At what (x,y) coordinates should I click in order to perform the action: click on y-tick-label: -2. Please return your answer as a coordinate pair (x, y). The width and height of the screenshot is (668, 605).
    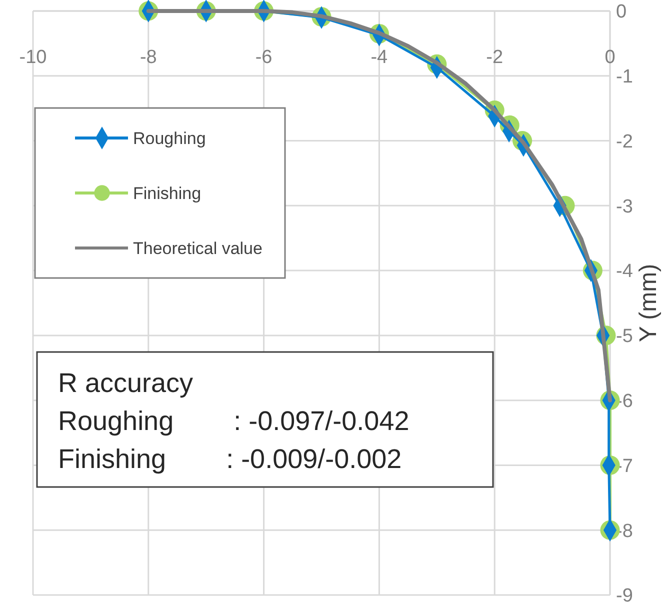
    Looking at the image, I should click on (624, 141).